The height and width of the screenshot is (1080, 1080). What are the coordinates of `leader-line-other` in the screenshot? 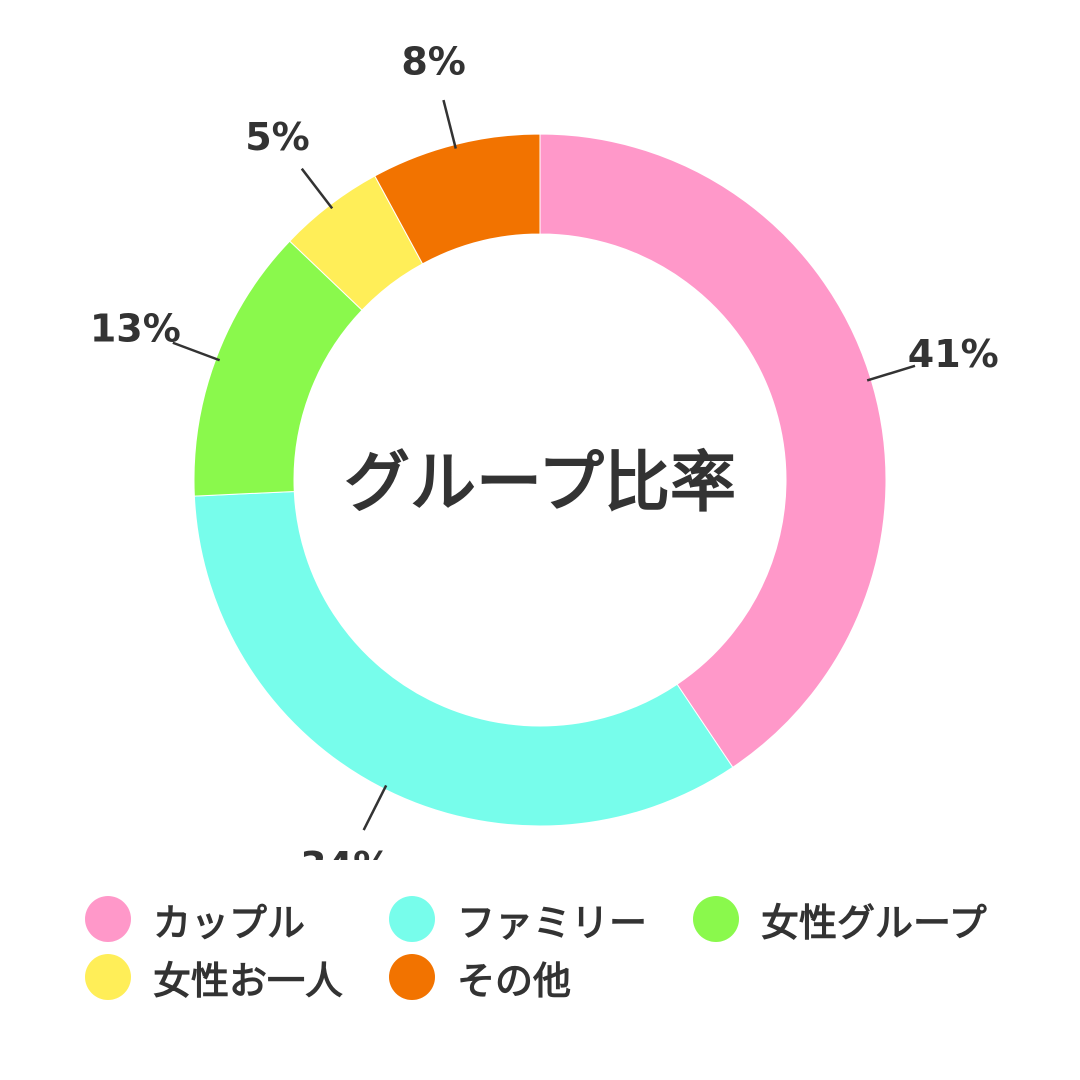 It's located at (449, 124).